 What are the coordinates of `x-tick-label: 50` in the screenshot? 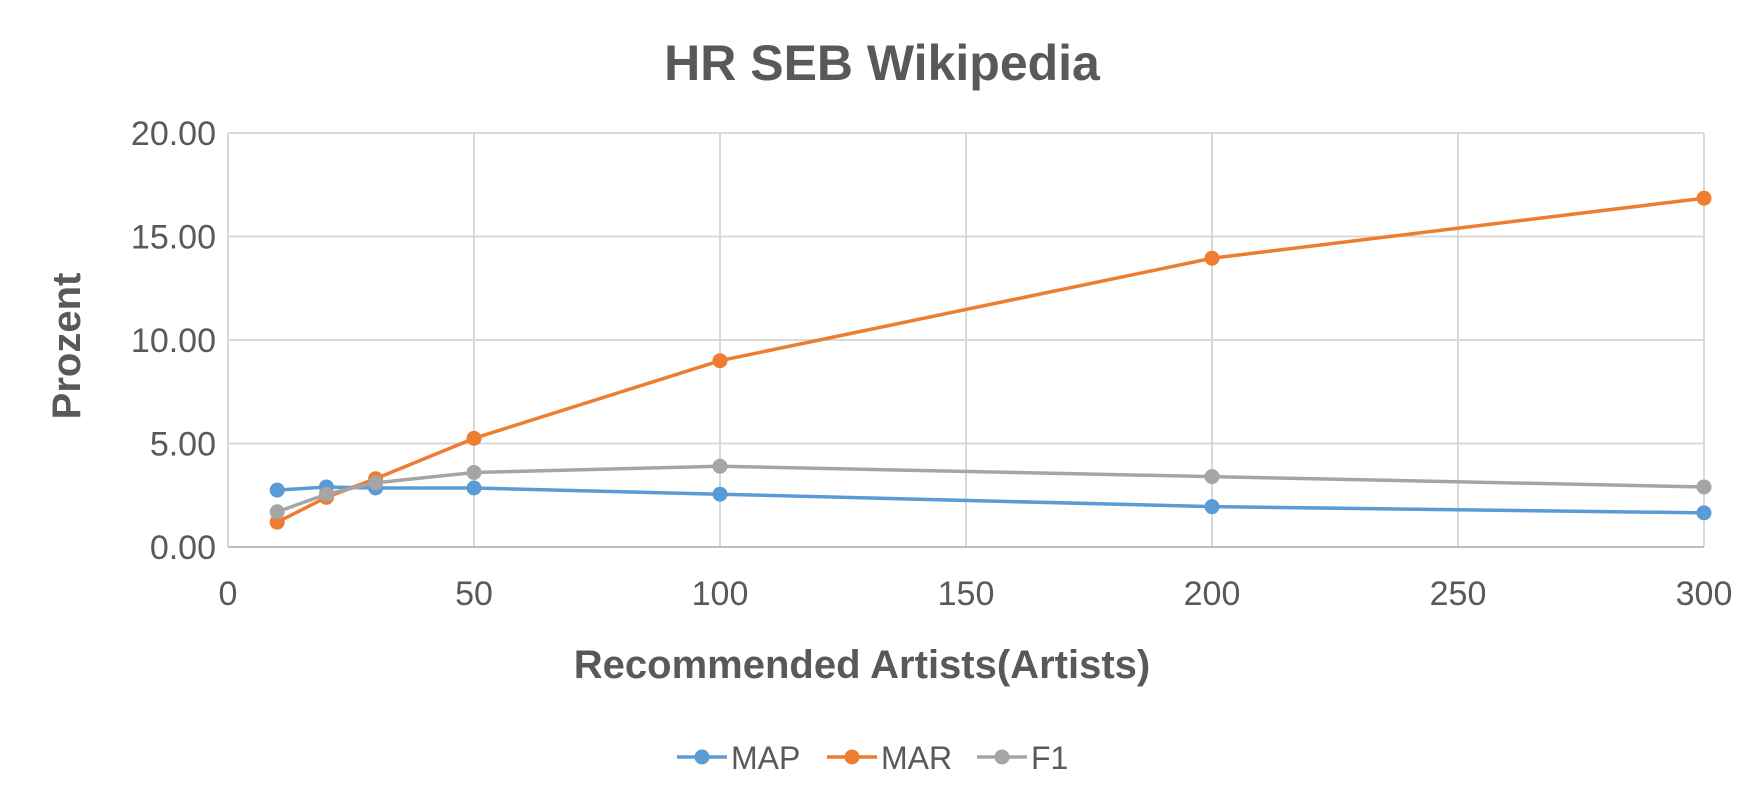 It's located at (474, 594).